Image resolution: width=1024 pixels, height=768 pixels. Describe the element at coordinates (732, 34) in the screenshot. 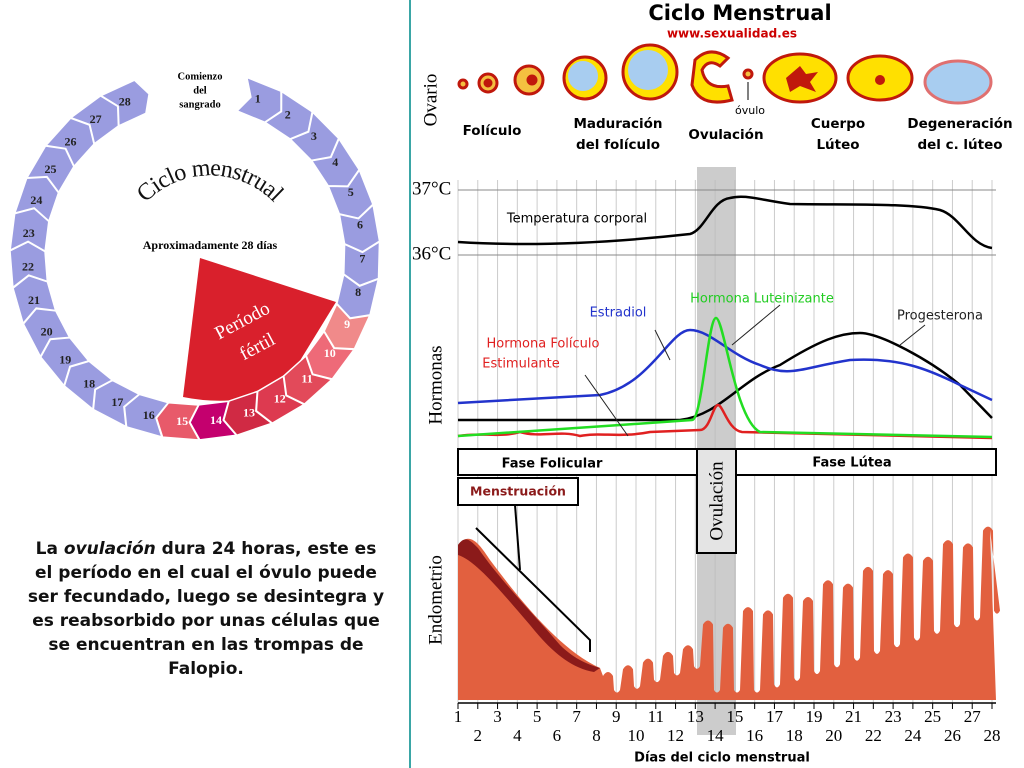

I see `url: www.sexualidad.es` at that location.